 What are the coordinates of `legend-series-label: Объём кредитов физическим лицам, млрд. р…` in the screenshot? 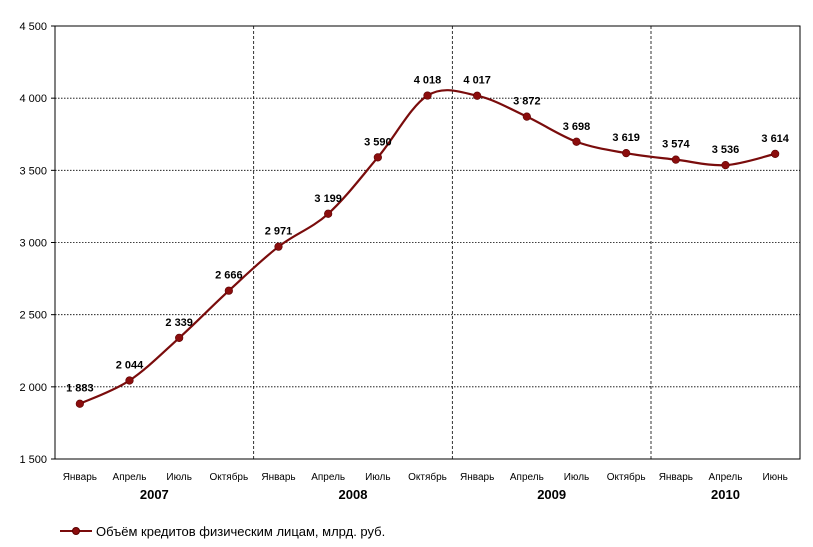 It's located at (241, 531).